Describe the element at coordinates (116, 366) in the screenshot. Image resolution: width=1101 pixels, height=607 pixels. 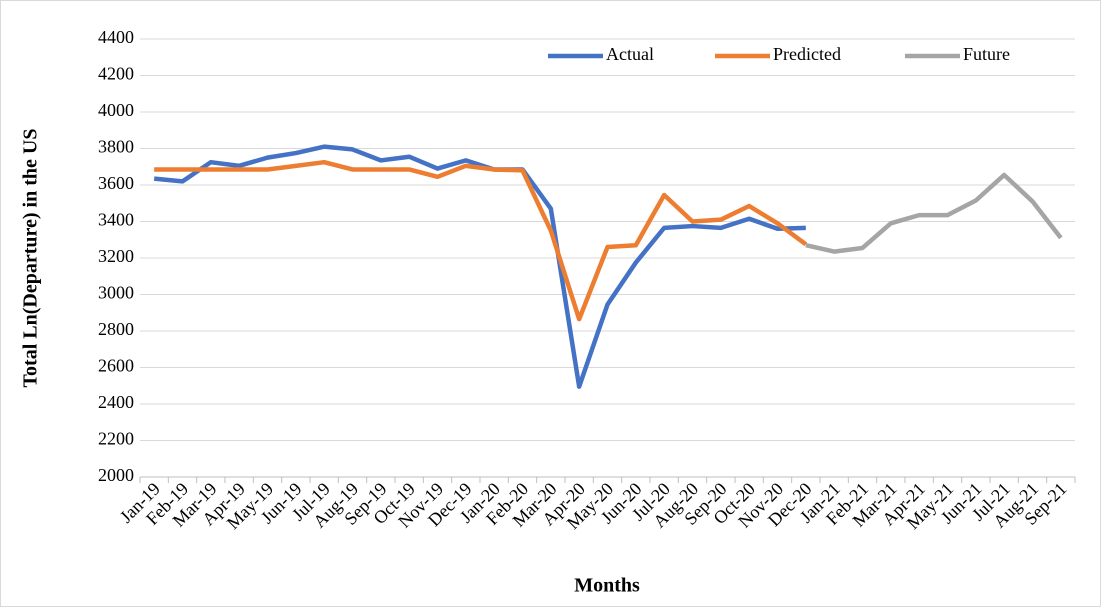
I see `y-tick-label: 2600` at that location.